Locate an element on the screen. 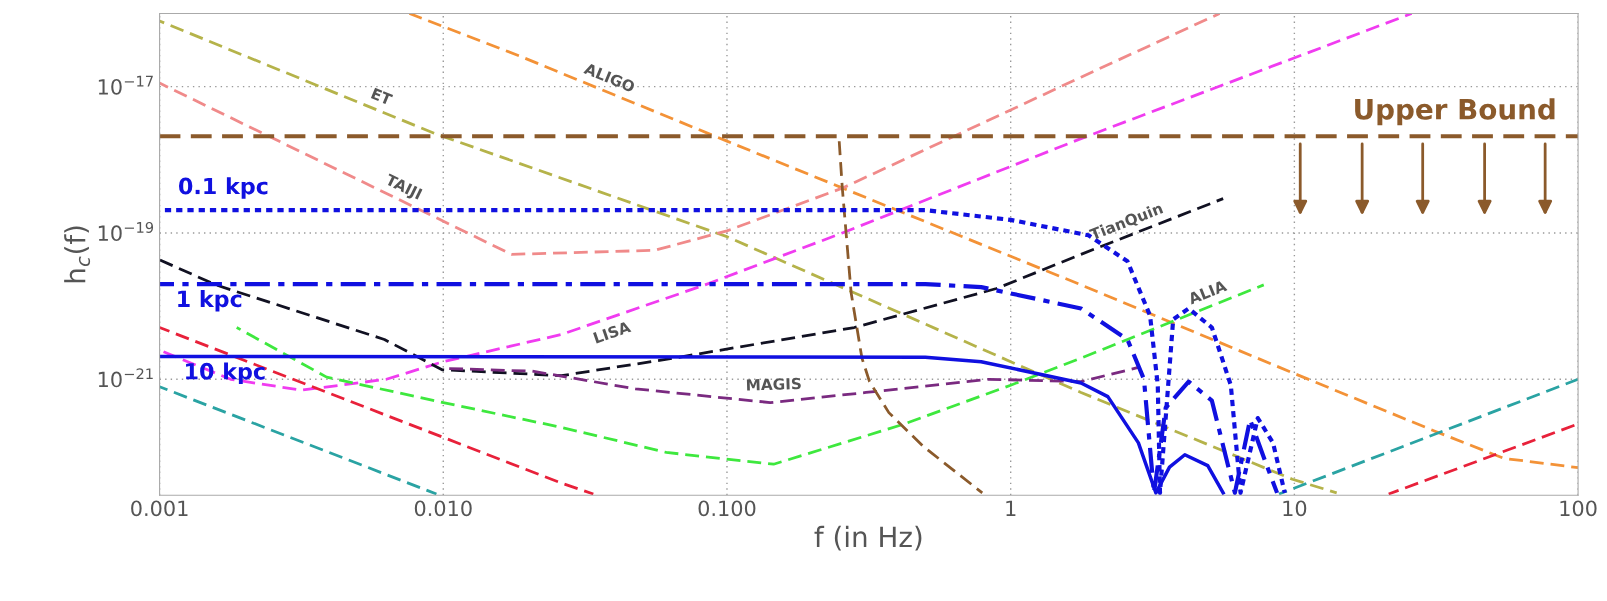 This screenshot has width=1607, height=601. series-label: 0.1 kpc is located at coordinates (223, 188).